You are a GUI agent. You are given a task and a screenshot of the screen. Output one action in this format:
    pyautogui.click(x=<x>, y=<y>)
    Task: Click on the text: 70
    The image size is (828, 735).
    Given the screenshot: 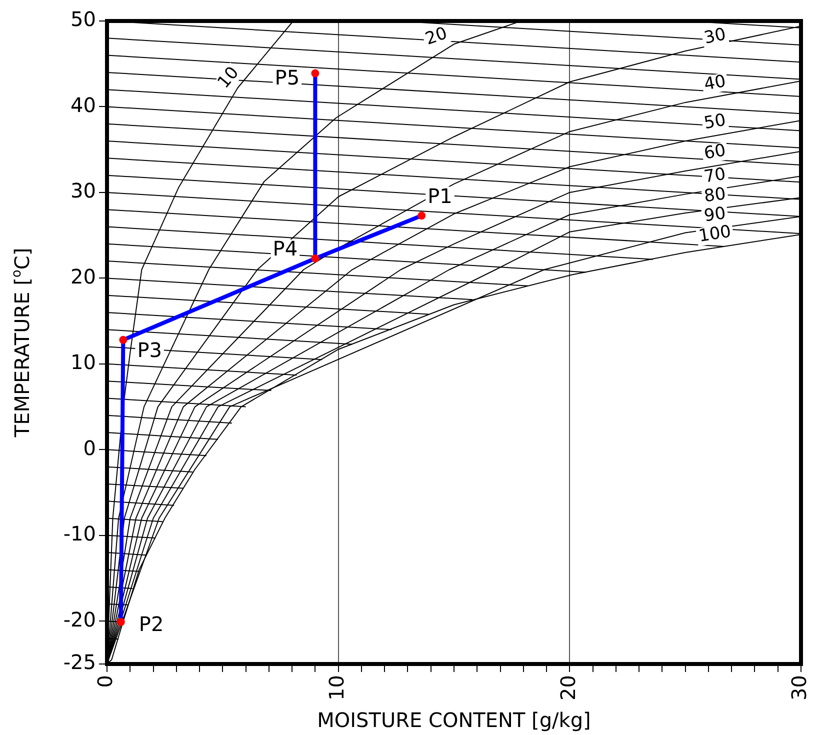 What is the action you would take?
    pyautogui.click(x=715, y=176)
    